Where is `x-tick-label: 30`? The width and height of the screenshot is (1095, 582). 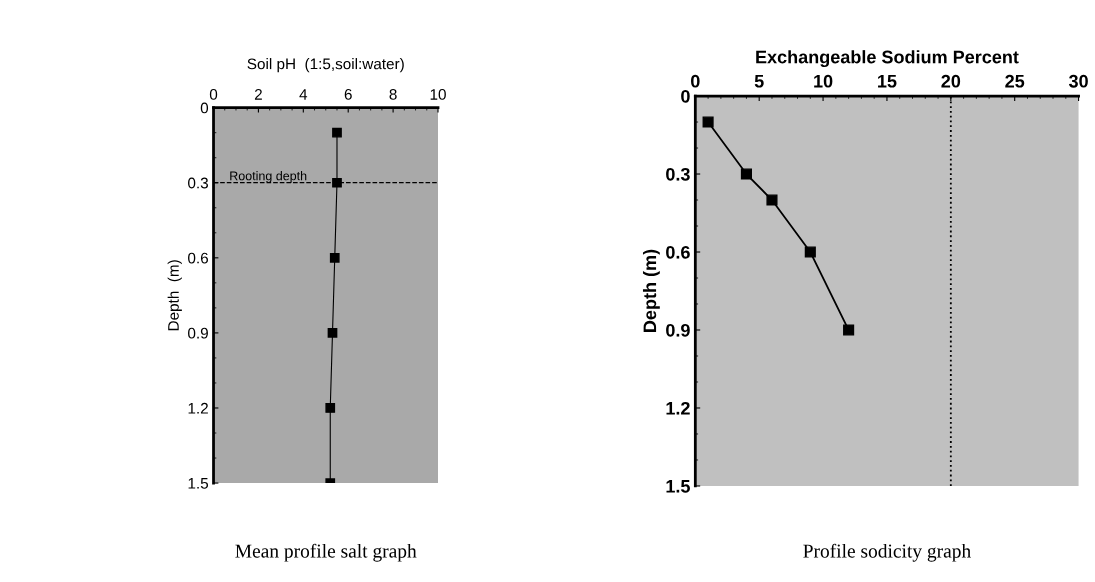
x-tick-label: 30 is located at coordinates (1078, 81).